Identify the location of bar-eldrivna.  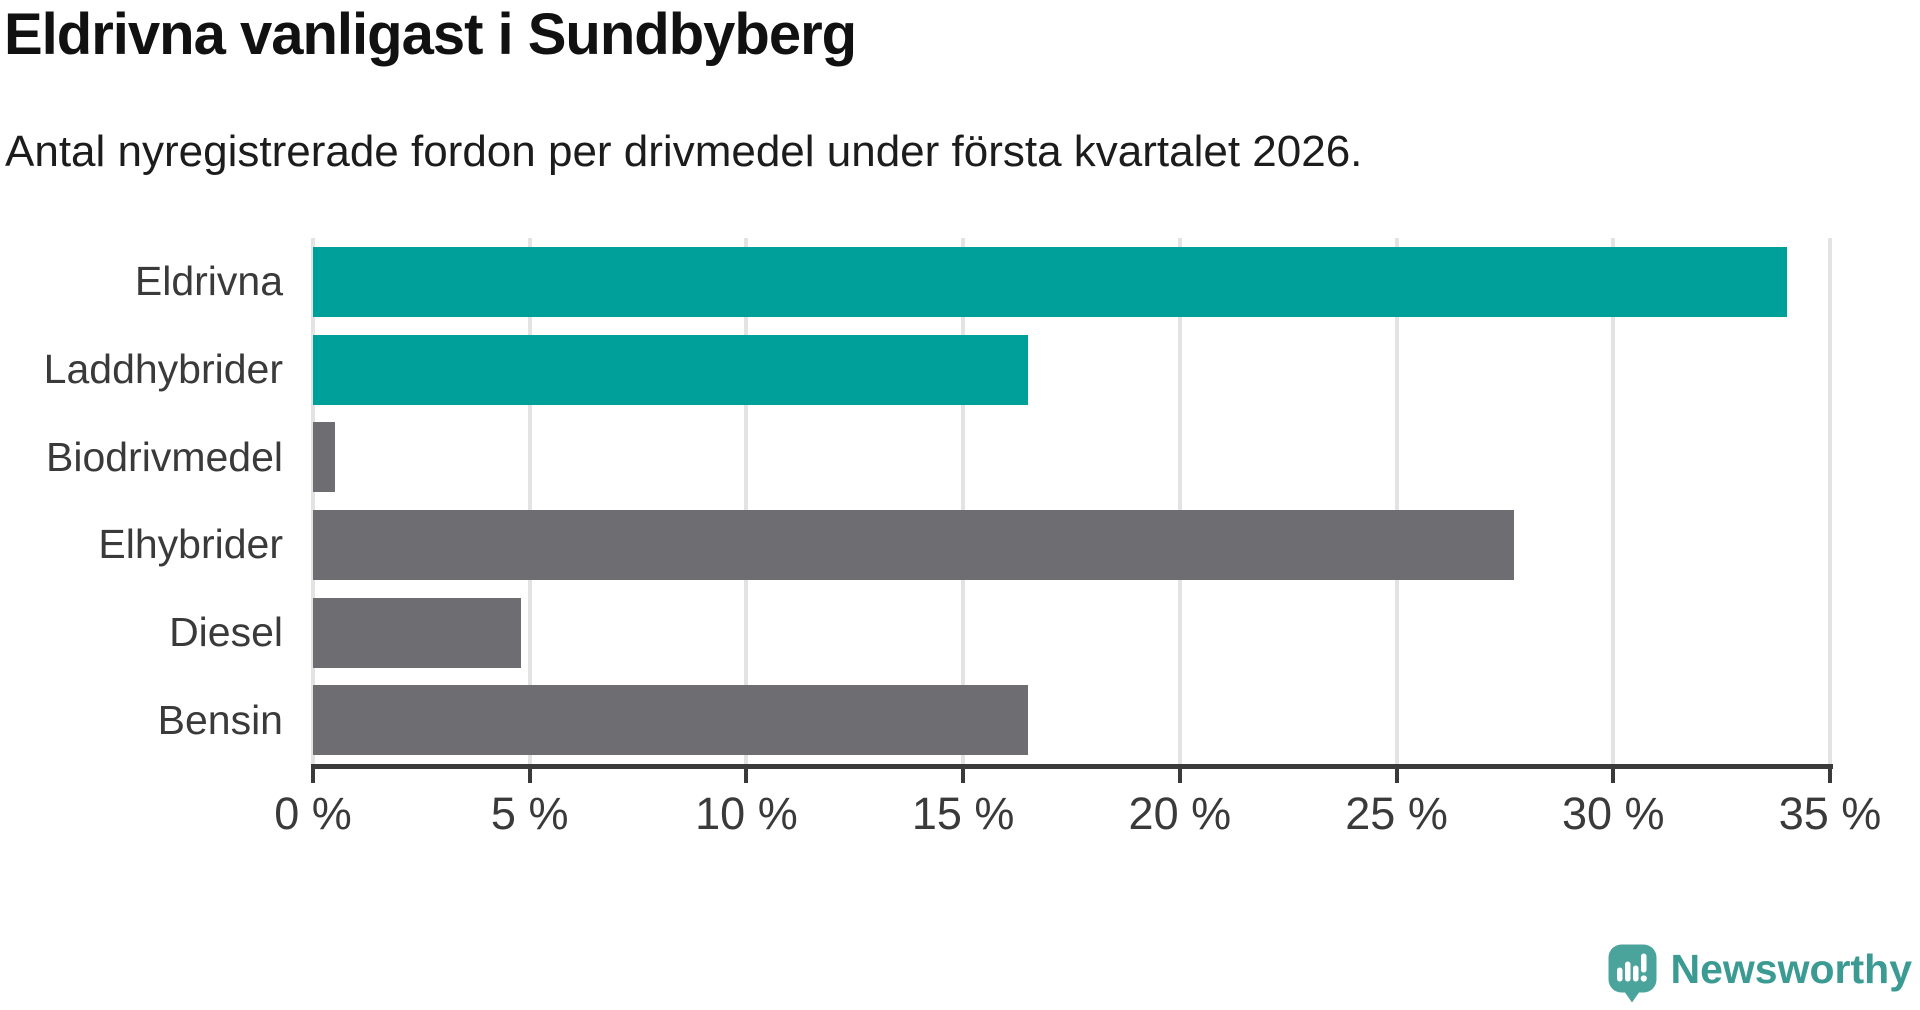
(1050, 281).